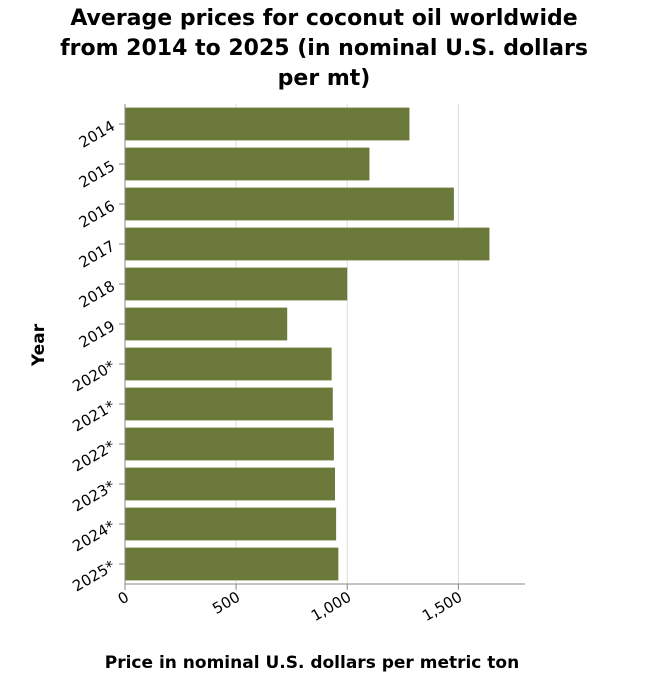 The image size is (648, 684). What do you see at coordinates (97, 134) in the screenshot?
I see `y-tick-label: 2014` at bounding box center [97, 134].